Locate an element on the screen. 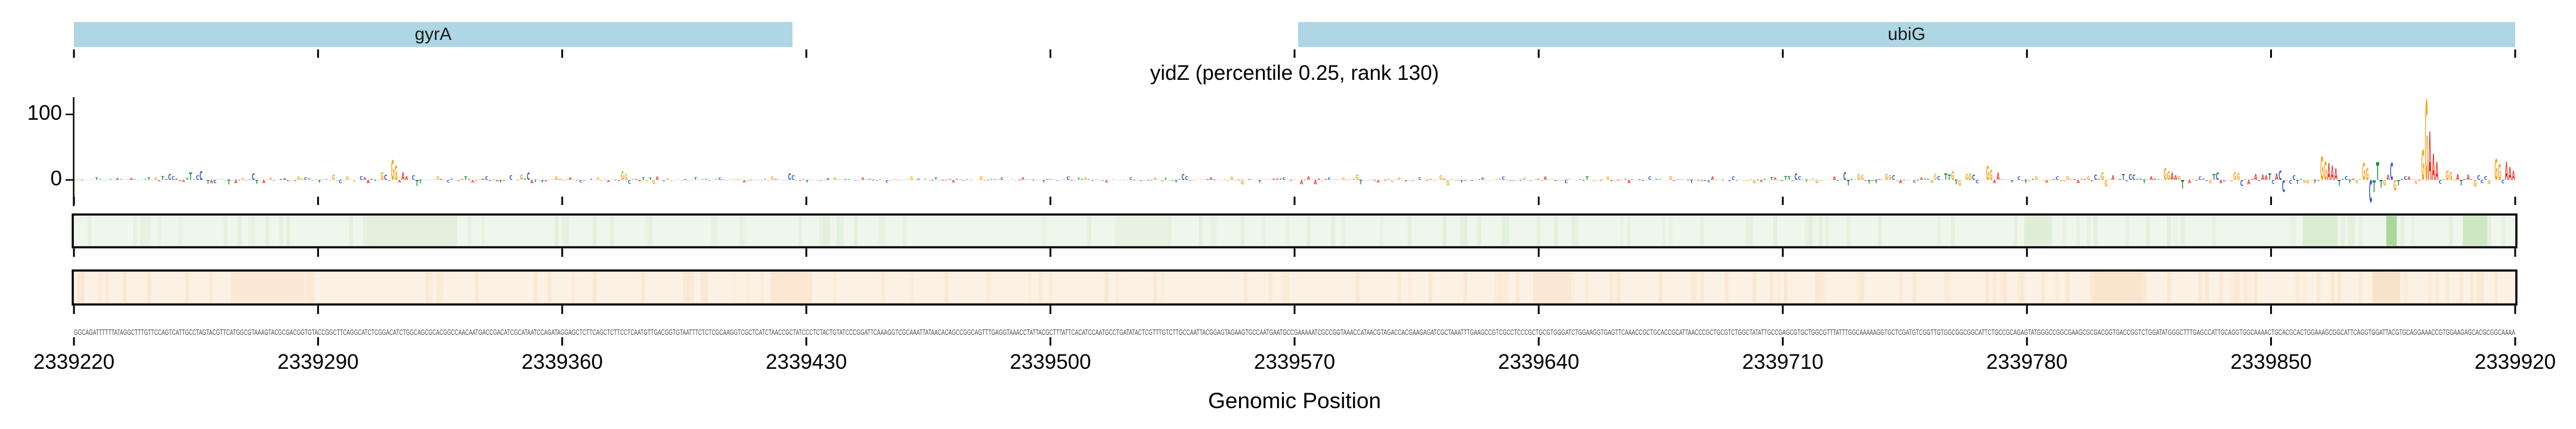 The width and height of the screenshot is (2576, 429). x-tick-label: 2339430 is located at coordinates (806, 362).